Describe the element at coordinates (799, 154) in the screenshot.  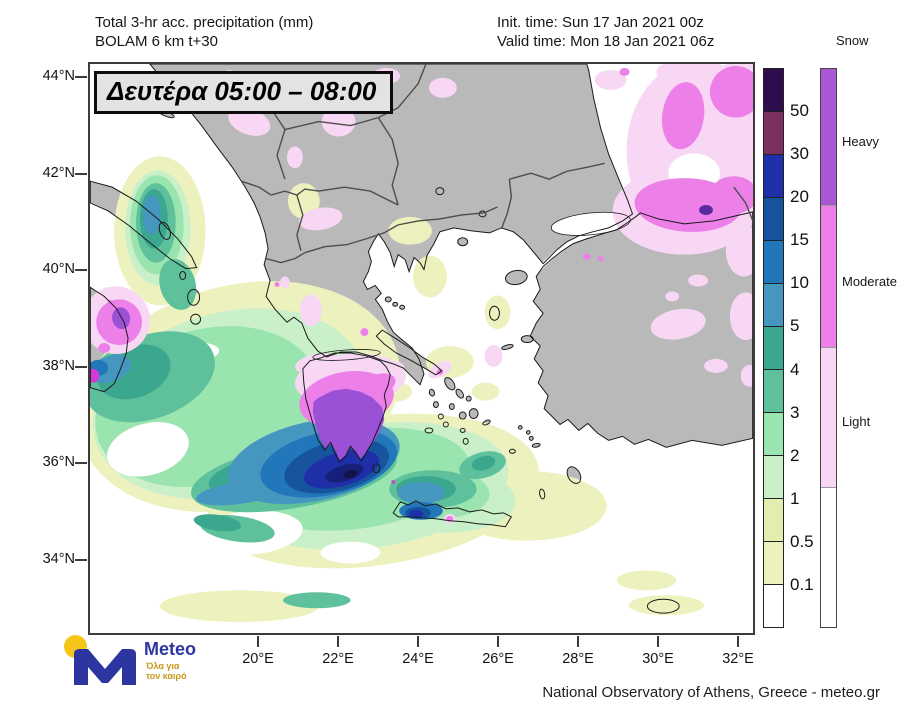
I see `precip-colorbar-label: 30` at that location.